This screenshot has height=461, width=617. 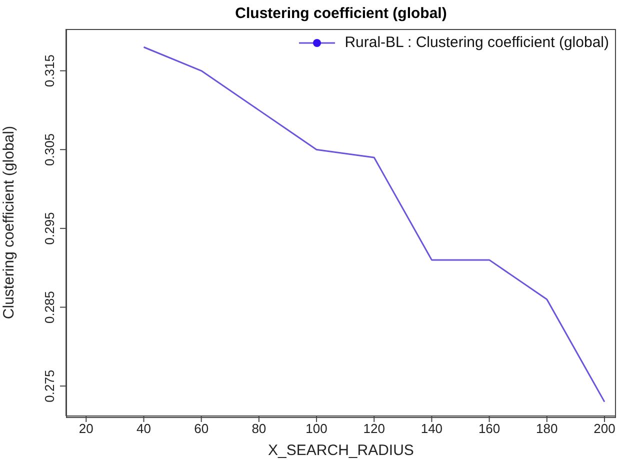 What do you see at coordinates (49, 228) in the screenshot?
I see `y-tick-label: 0.295` at bounding box center [49, 228].